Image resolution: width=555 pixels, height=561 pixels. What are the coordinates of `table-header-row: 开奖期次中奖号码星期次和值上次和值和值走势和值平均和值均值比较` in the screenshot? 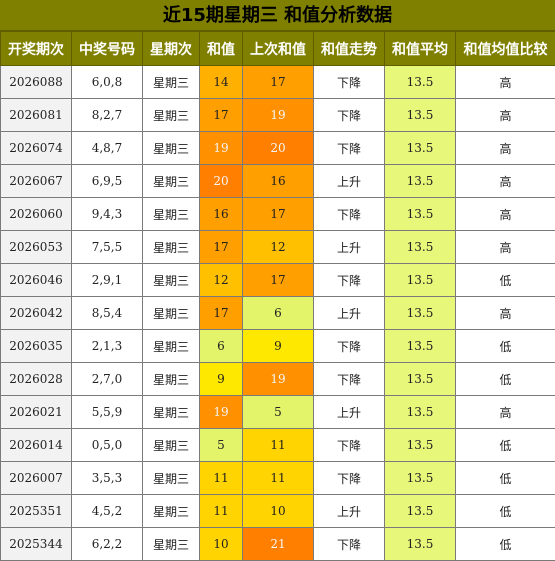 It's located at (278, 49).